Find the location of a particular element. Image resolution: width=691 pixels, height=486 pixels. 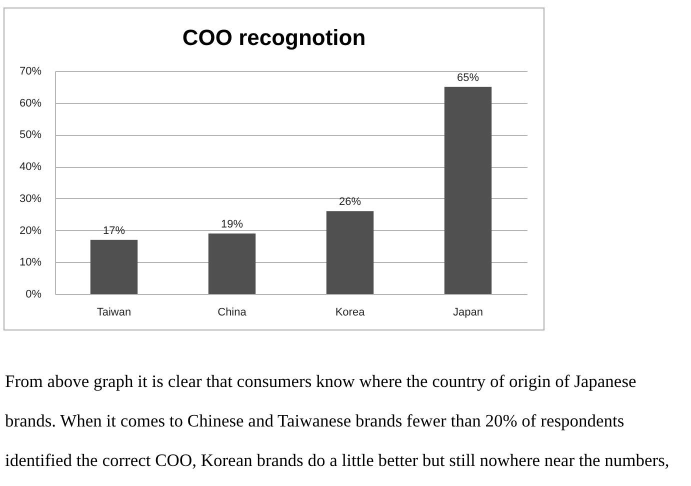

y-tick-label: 0% is located at coordinates (34, 294).